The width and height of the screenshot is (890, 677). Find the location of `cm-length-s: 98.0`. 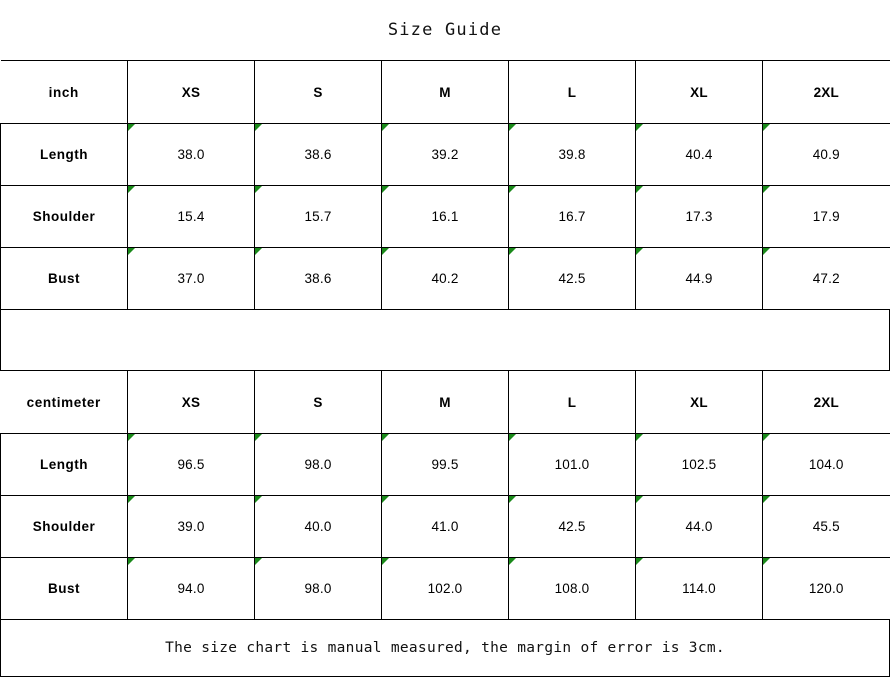

cm-length-s: 98.0 is located at coordinates (318, 464).